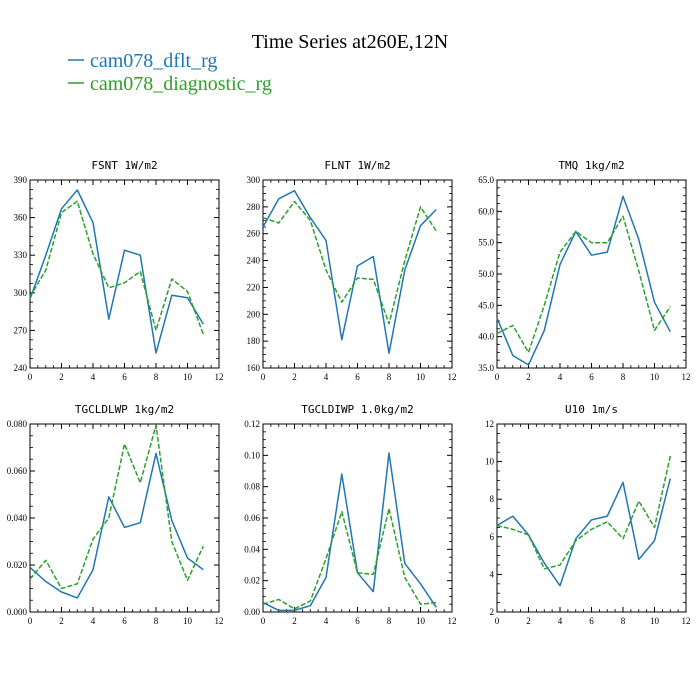 This screenshot has height=700, width=700. I want to click on y-tick-label: 0.10, so click(252, 455).